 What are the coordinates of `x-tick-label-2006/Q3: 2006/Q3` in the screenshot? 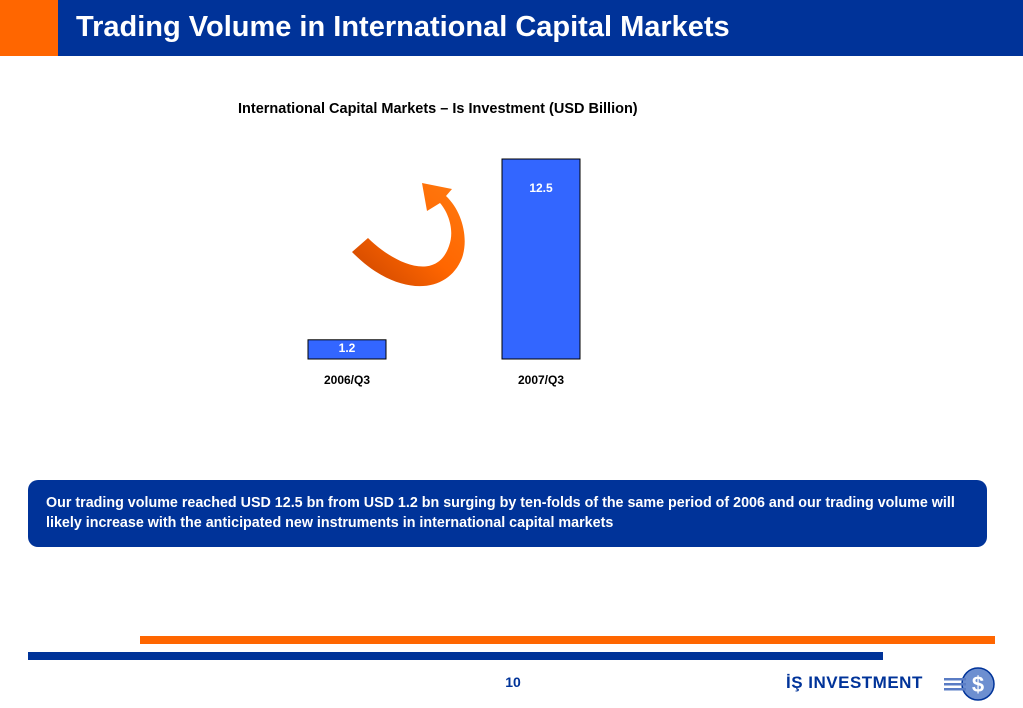 It's located at (347, 380).